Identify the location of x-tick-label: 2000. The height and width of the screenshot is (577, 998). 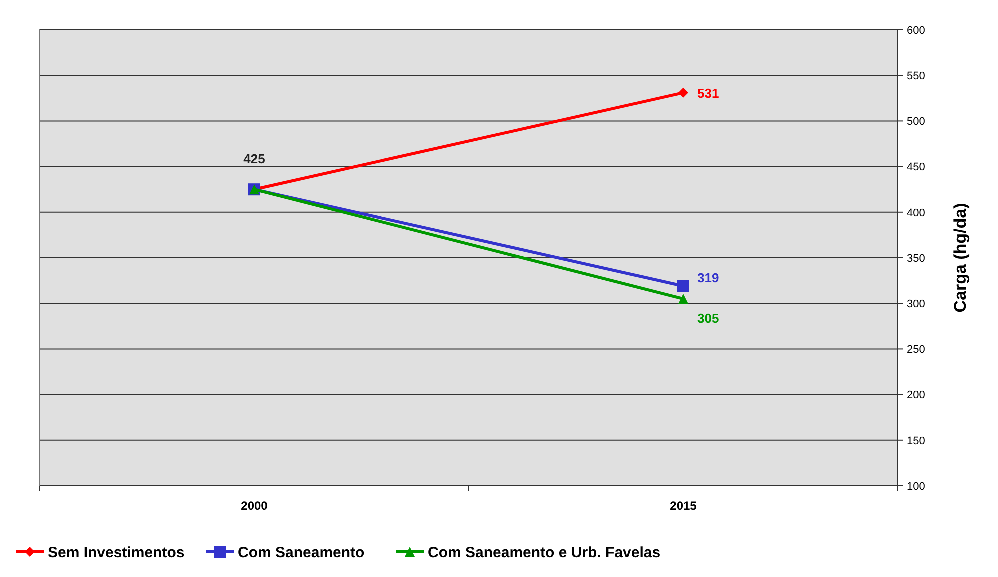
(254, 506).